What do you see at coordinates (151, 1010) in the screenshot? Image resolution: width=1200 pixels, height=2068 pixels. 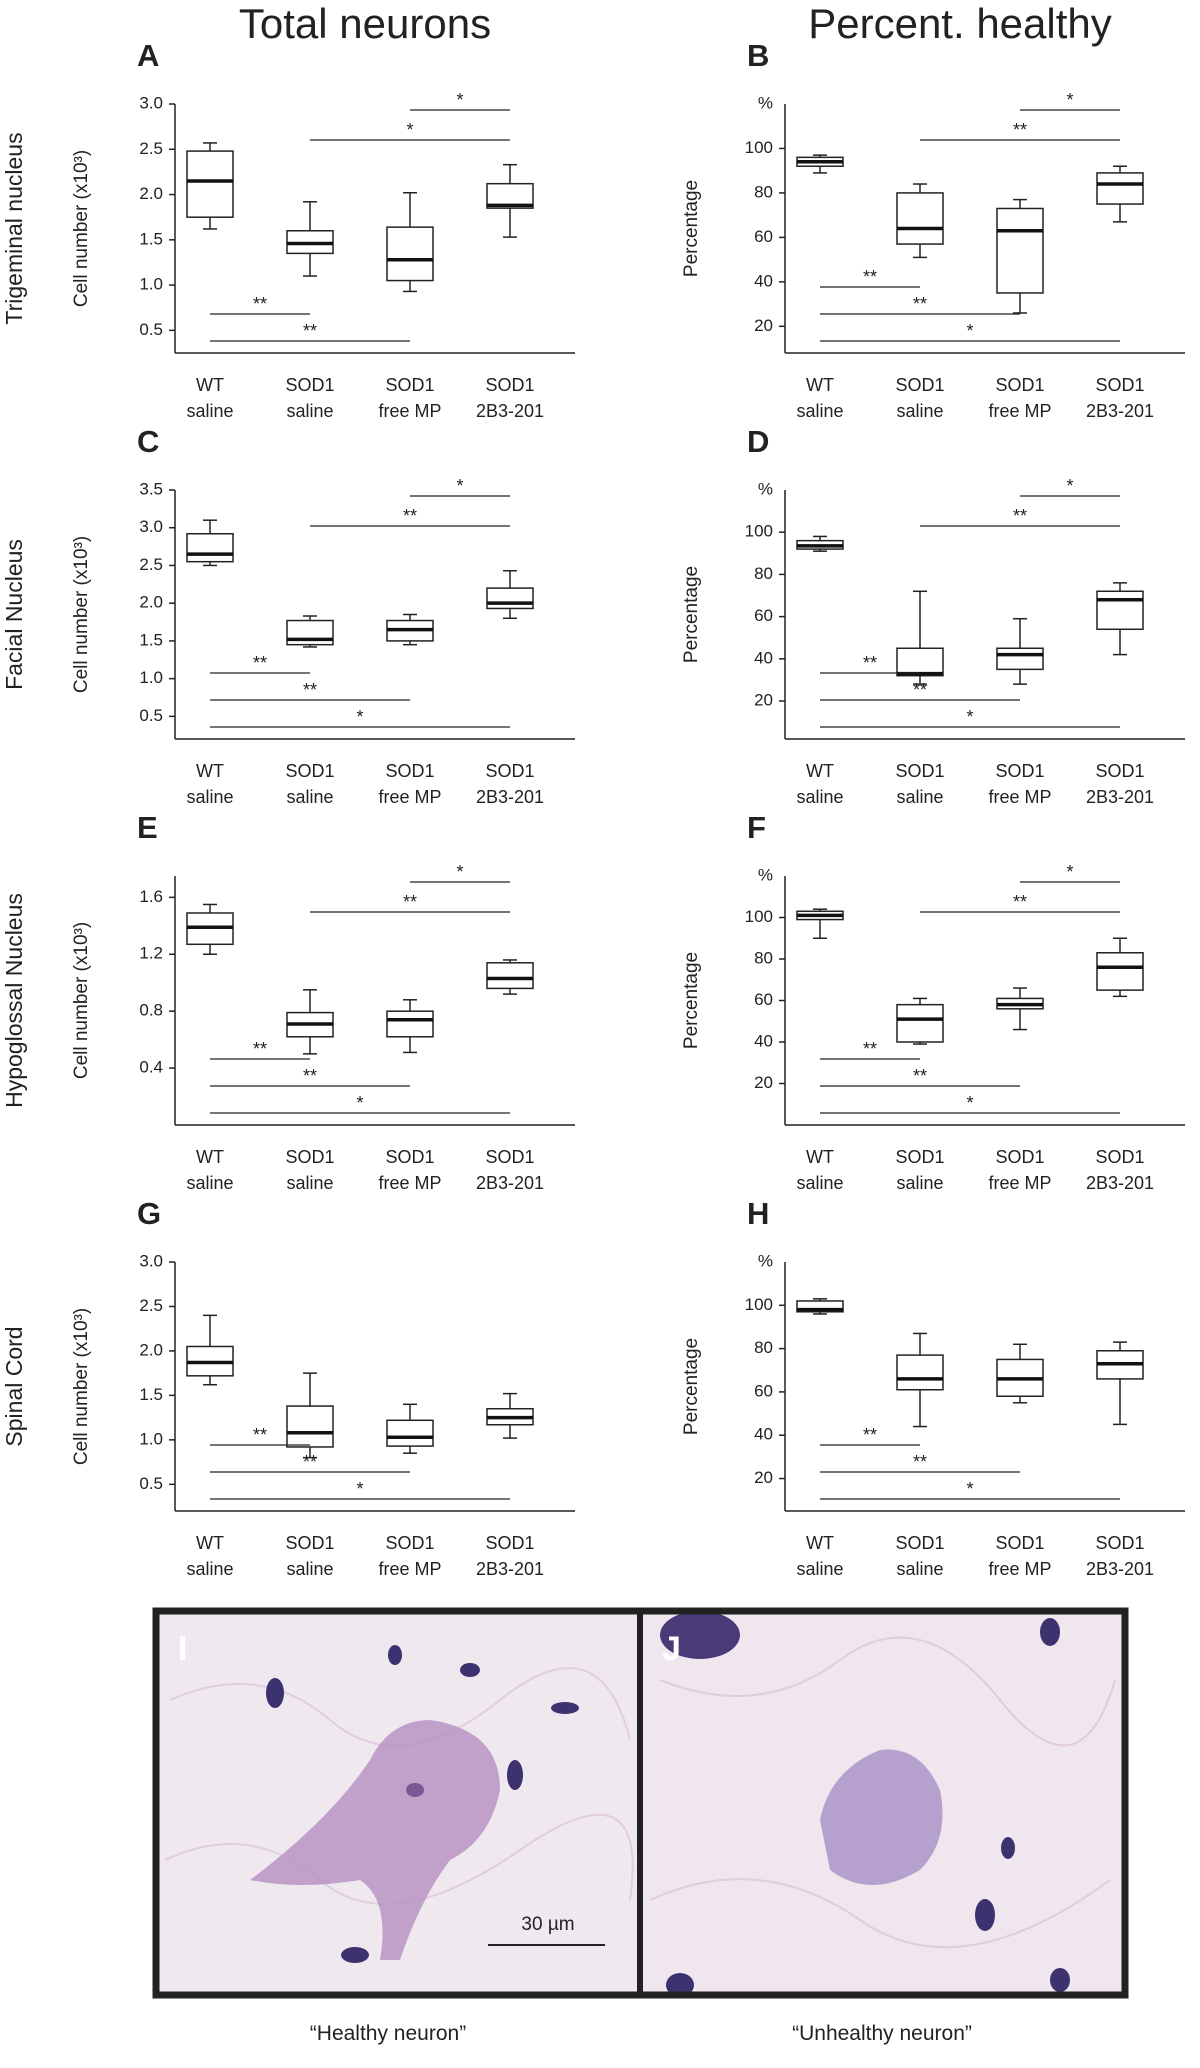 I see `y-tick-label: 0.8` at bounding box center [151, 1010].